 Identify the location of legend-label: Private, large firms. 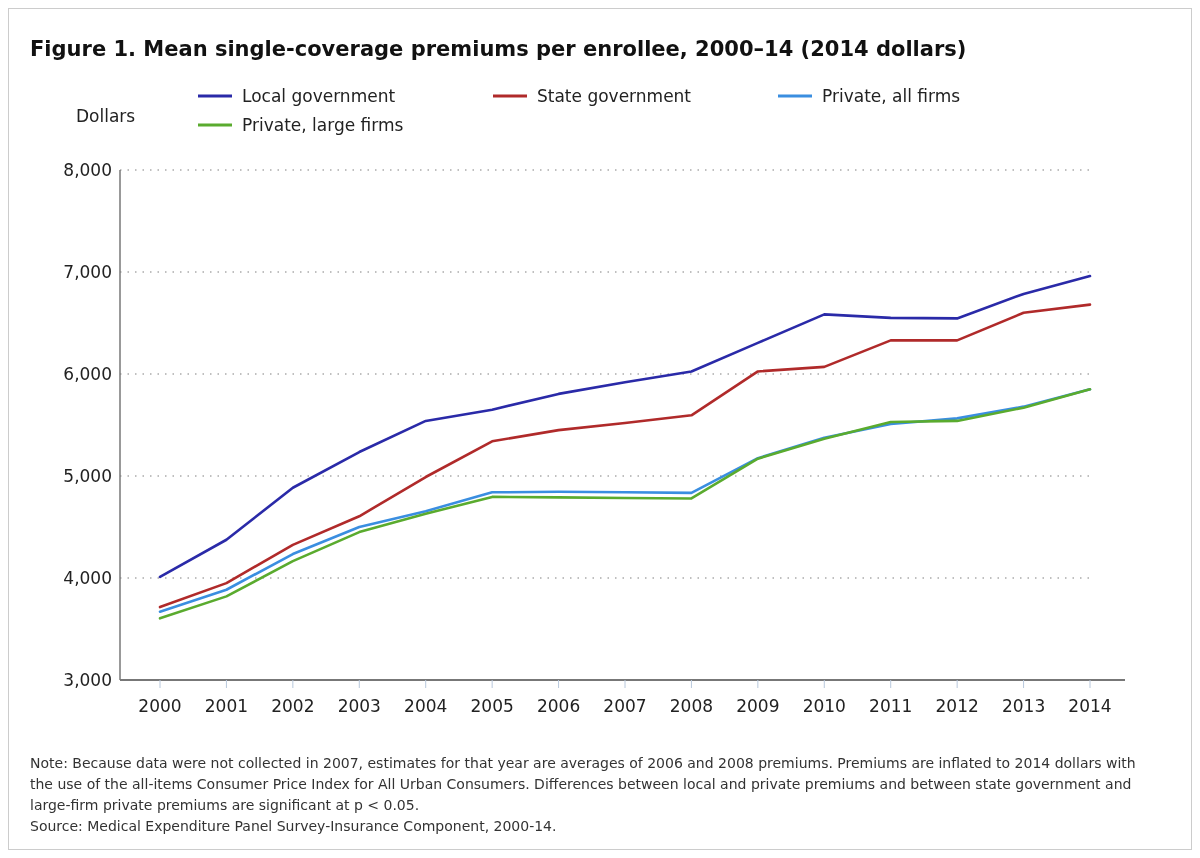
(323, 125).